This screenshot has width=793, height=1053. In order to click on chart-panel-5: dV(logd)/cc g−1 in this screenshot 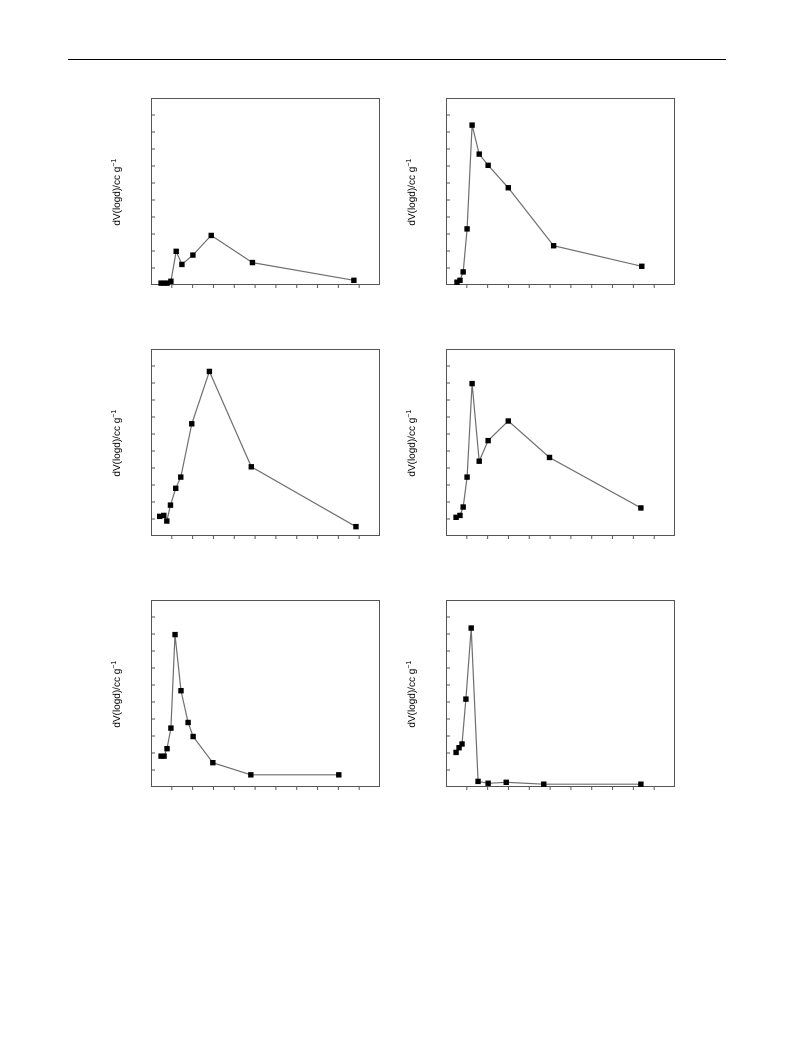, I will do `click(245, 695)`.